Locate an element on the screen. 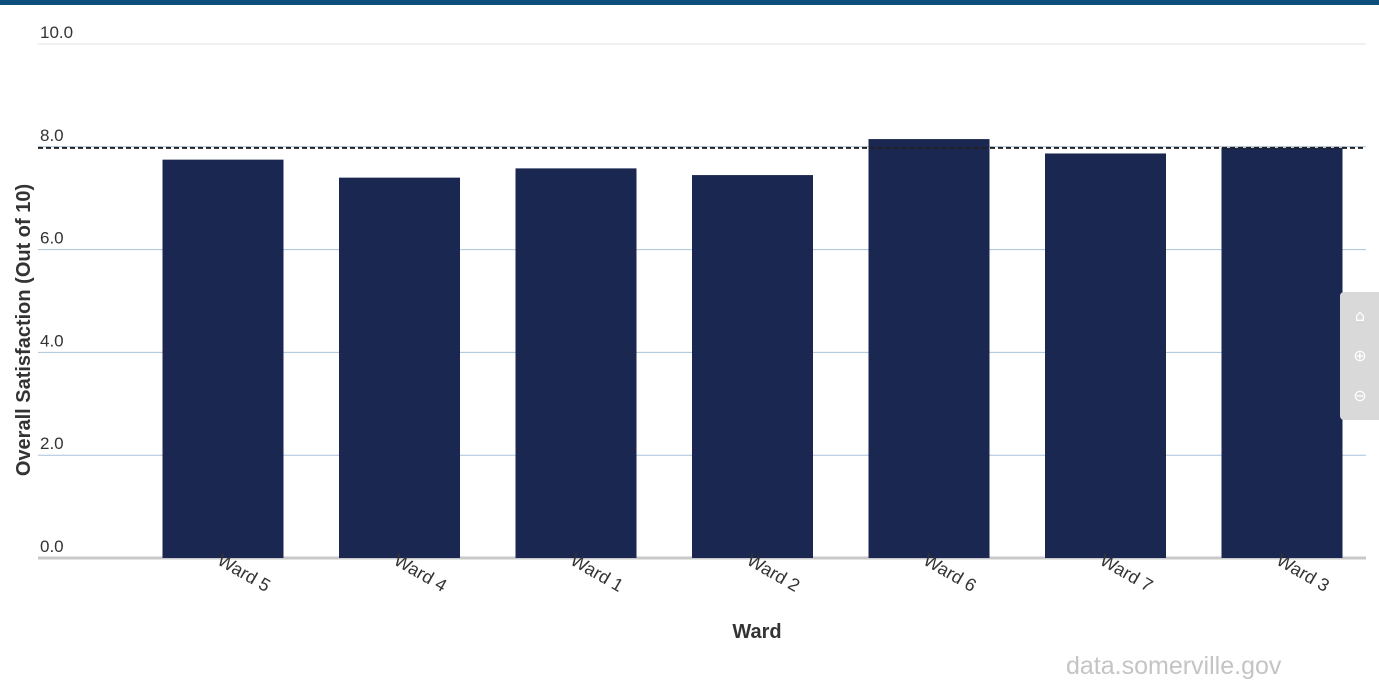  zoom-controls: ⌂ ⊕ ⊖ is located at coordinates (1359, 356).